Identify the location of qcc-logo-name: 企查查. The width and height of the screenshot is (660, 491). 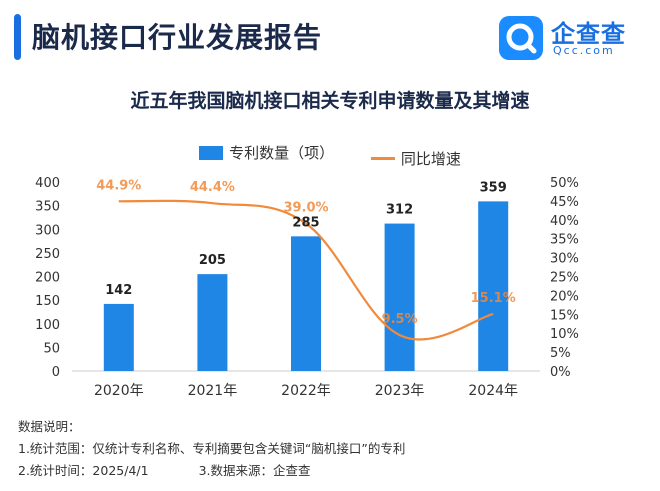
(588, 34).